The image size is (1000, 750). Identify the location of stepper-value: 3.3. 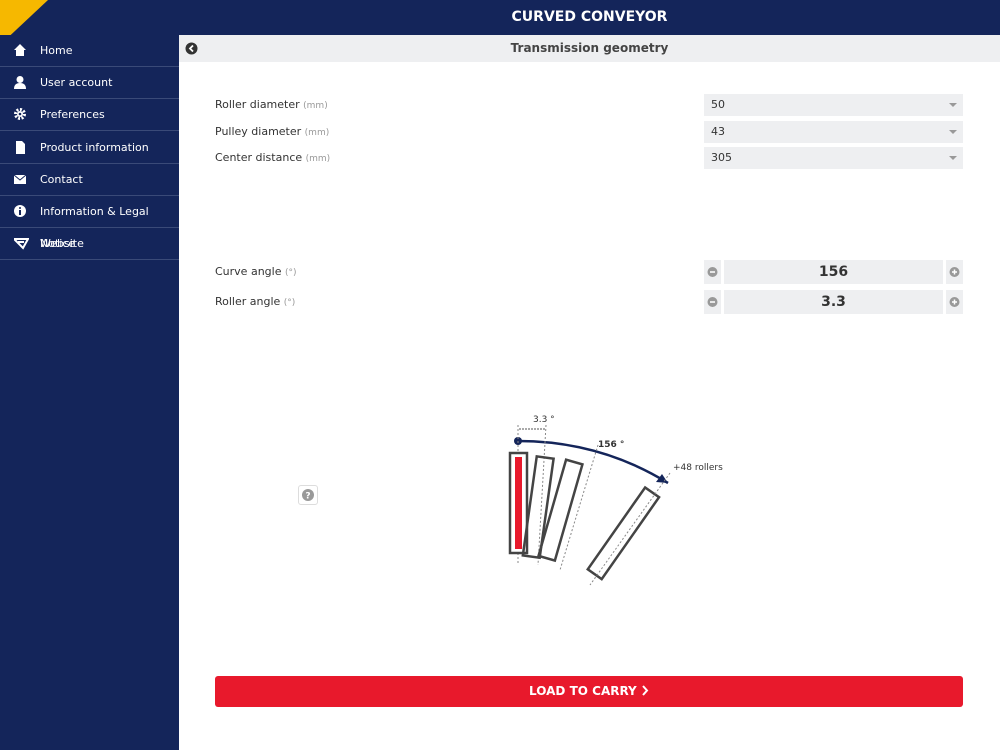
(833, 302).